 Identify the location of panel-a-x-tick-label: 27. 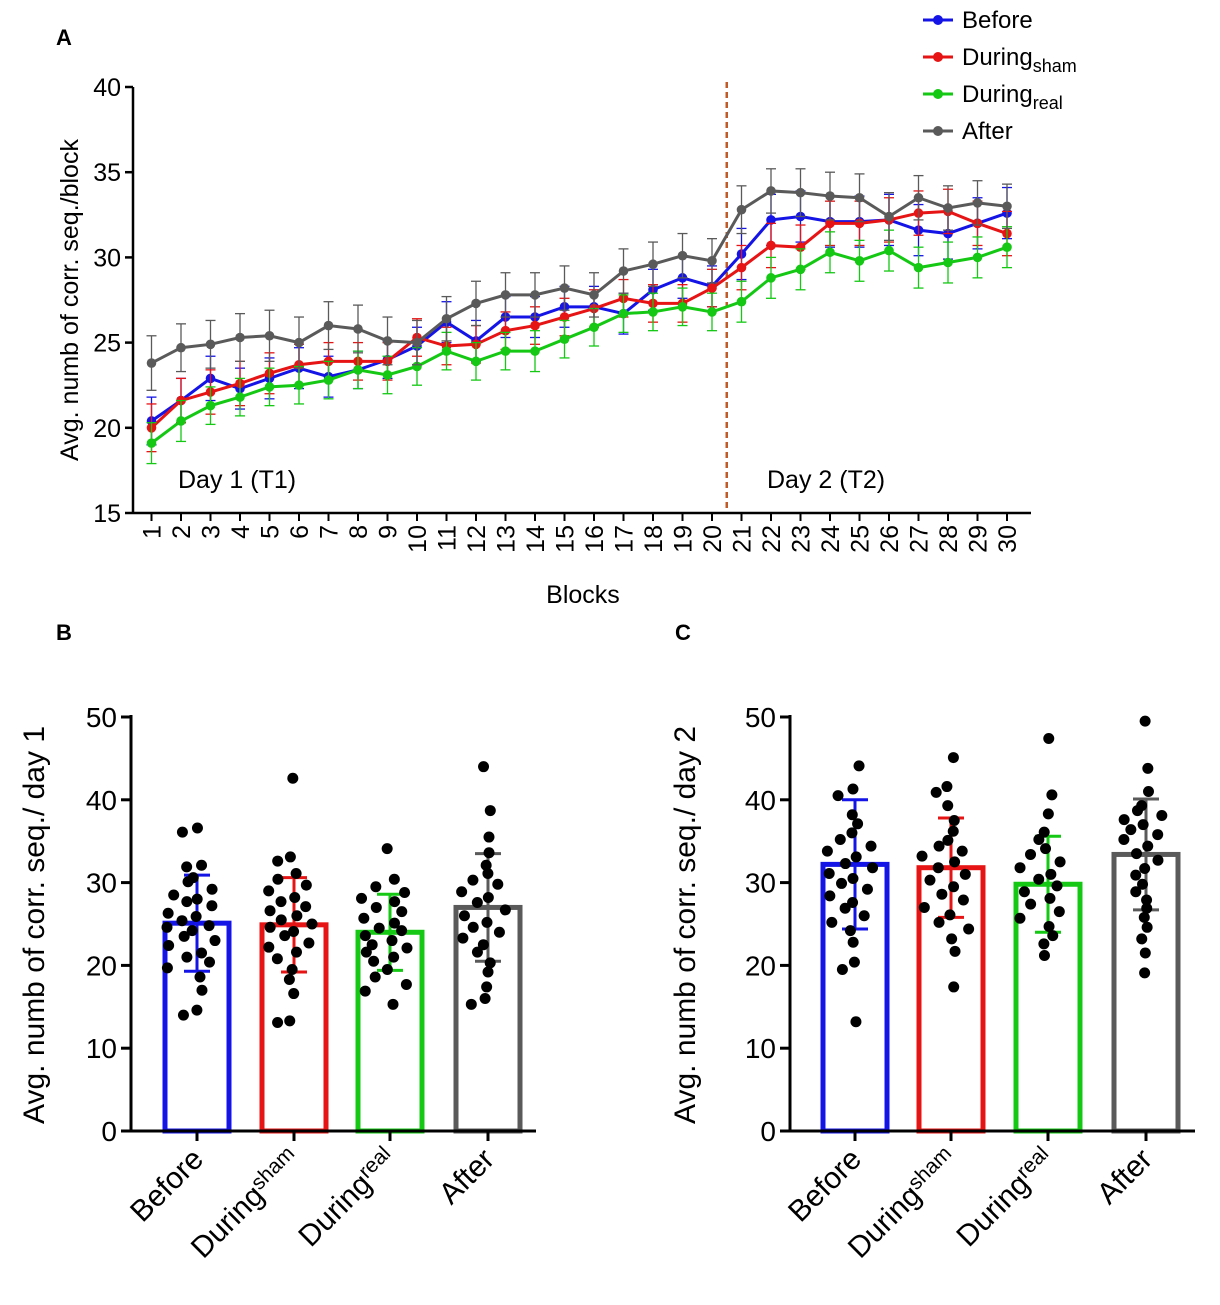
(920, 539).